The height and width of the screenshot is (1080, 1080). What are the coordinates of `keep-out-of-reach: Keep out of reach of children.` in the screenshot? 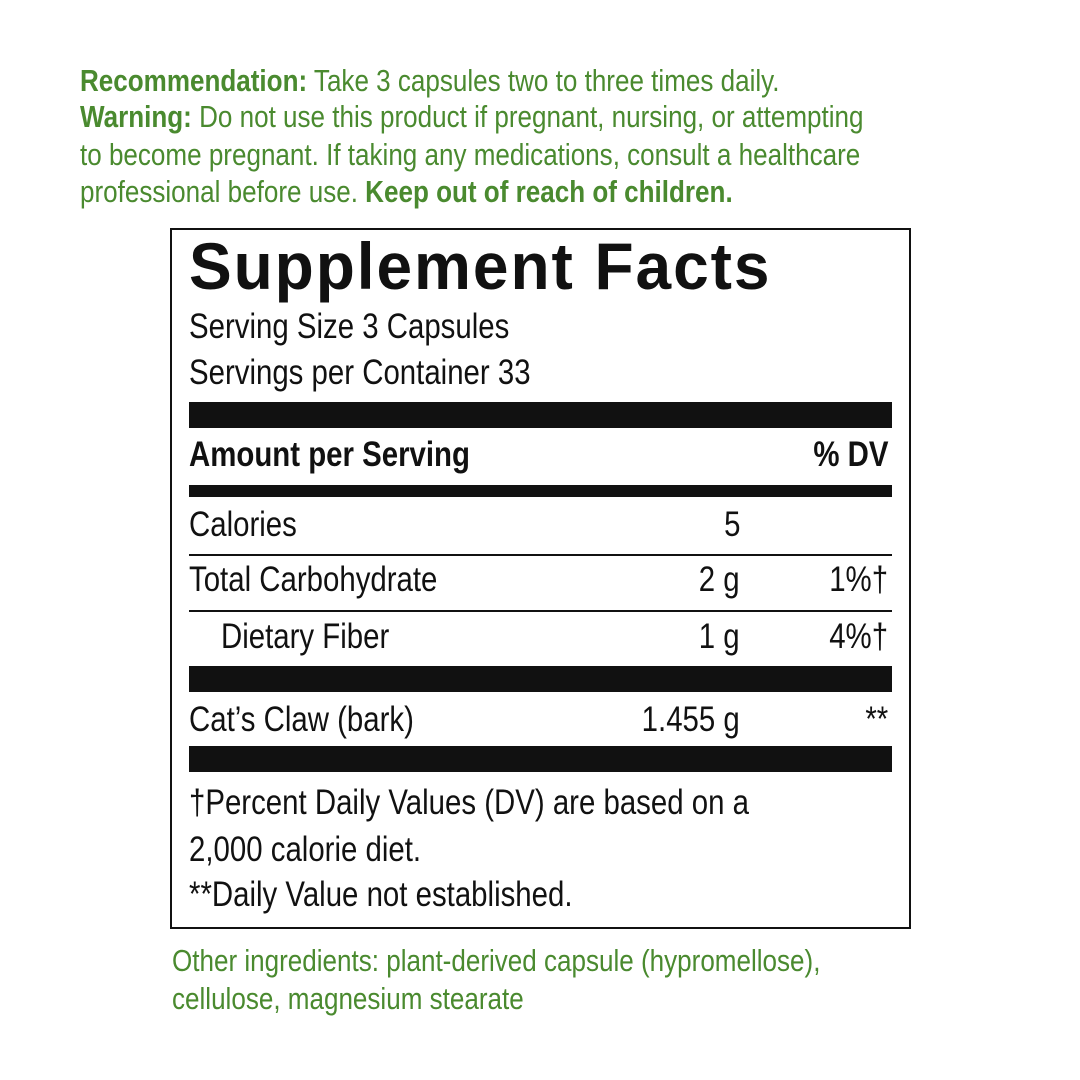 It's located at (549, 191).